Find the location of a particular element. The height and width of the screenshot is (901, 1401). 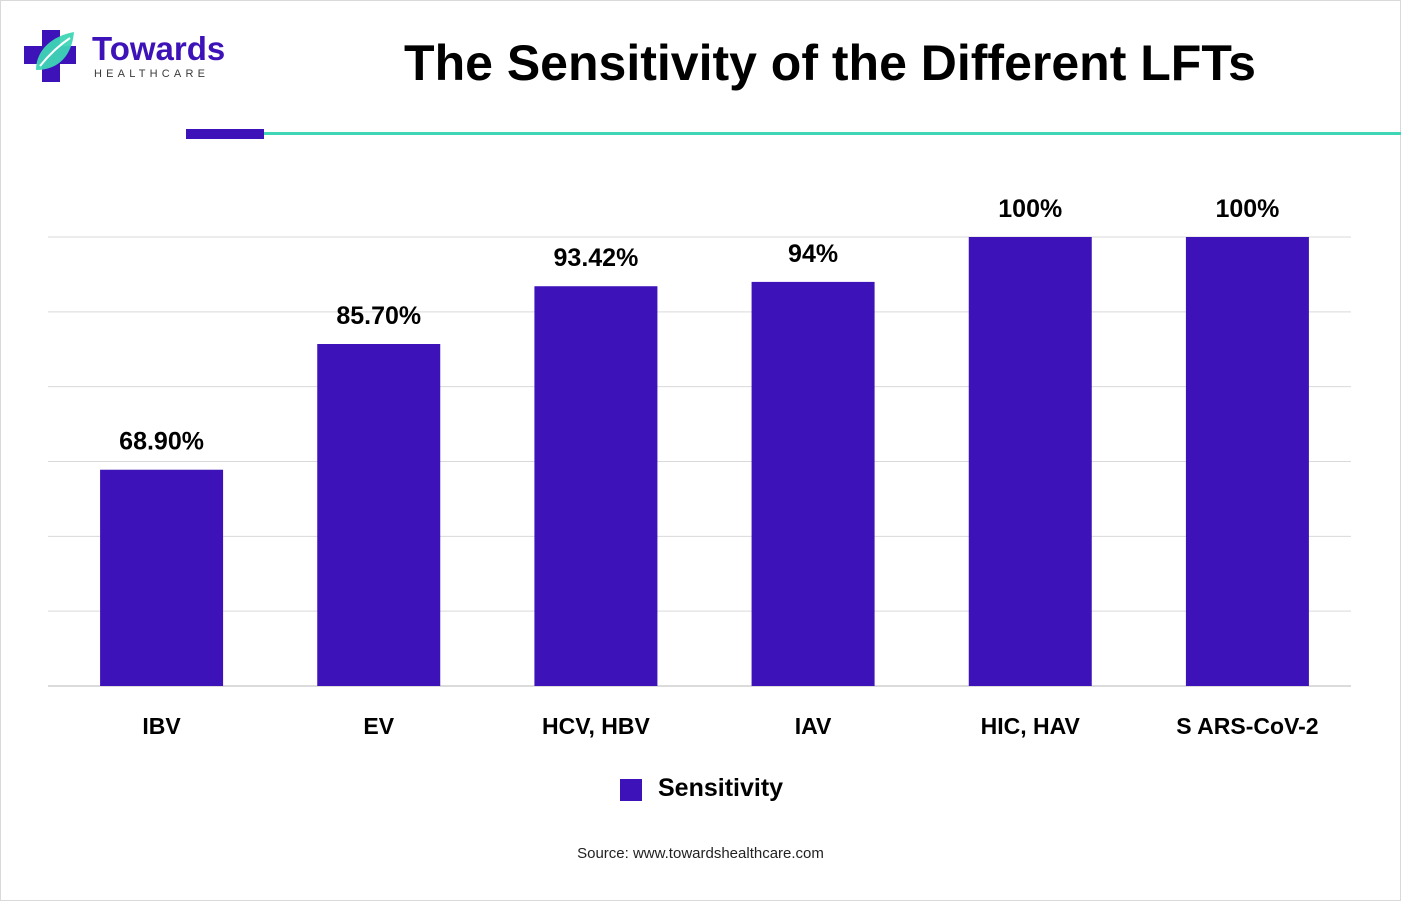

x-tick-label: HCV, HBV is located at coordinates (596, 726).